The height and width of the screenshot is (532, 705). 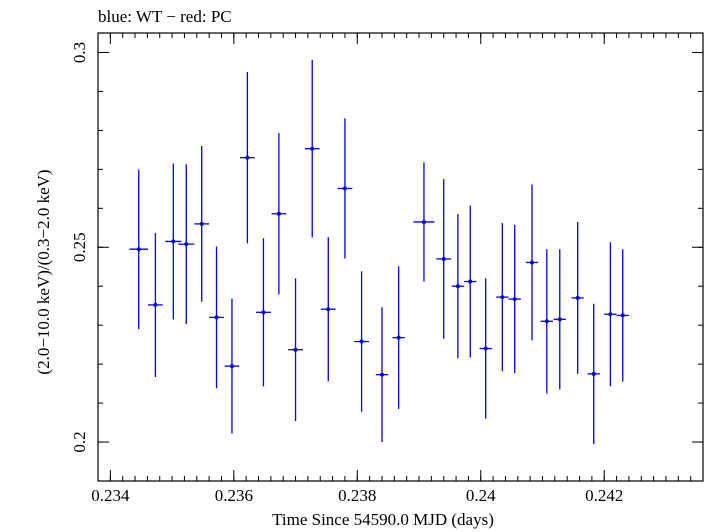 I want to click on x-tick-label: 0.236, so click(x=234, y=495).